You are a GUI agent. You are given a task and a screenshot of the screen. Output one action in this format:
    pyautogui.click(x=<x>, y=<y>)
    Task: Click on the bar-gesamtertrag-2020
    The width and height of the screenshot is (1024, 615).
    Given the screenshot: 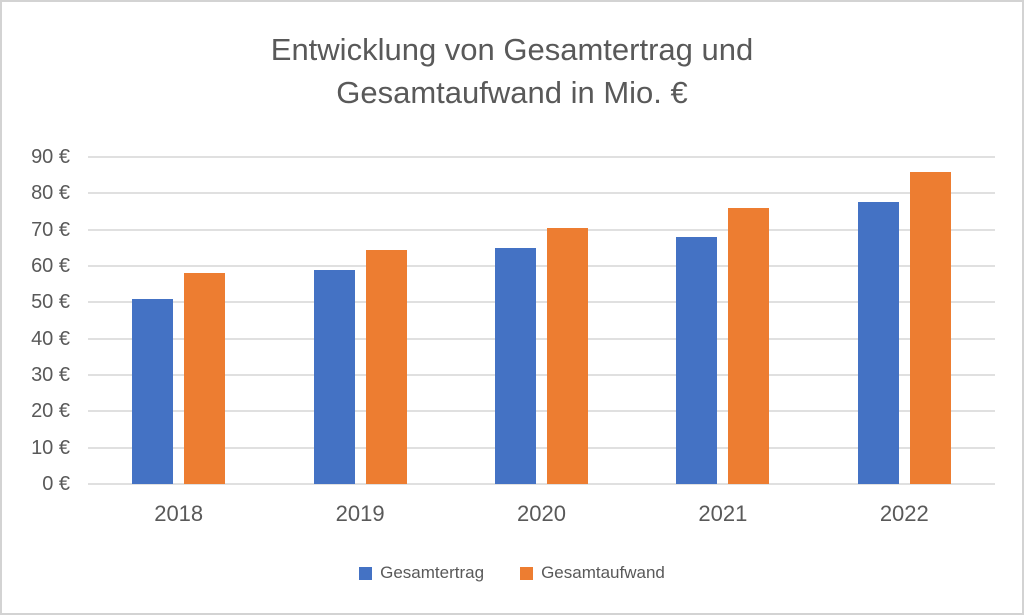 What is the action you would take?
    pyautogui.click(x=515, y=365)
    